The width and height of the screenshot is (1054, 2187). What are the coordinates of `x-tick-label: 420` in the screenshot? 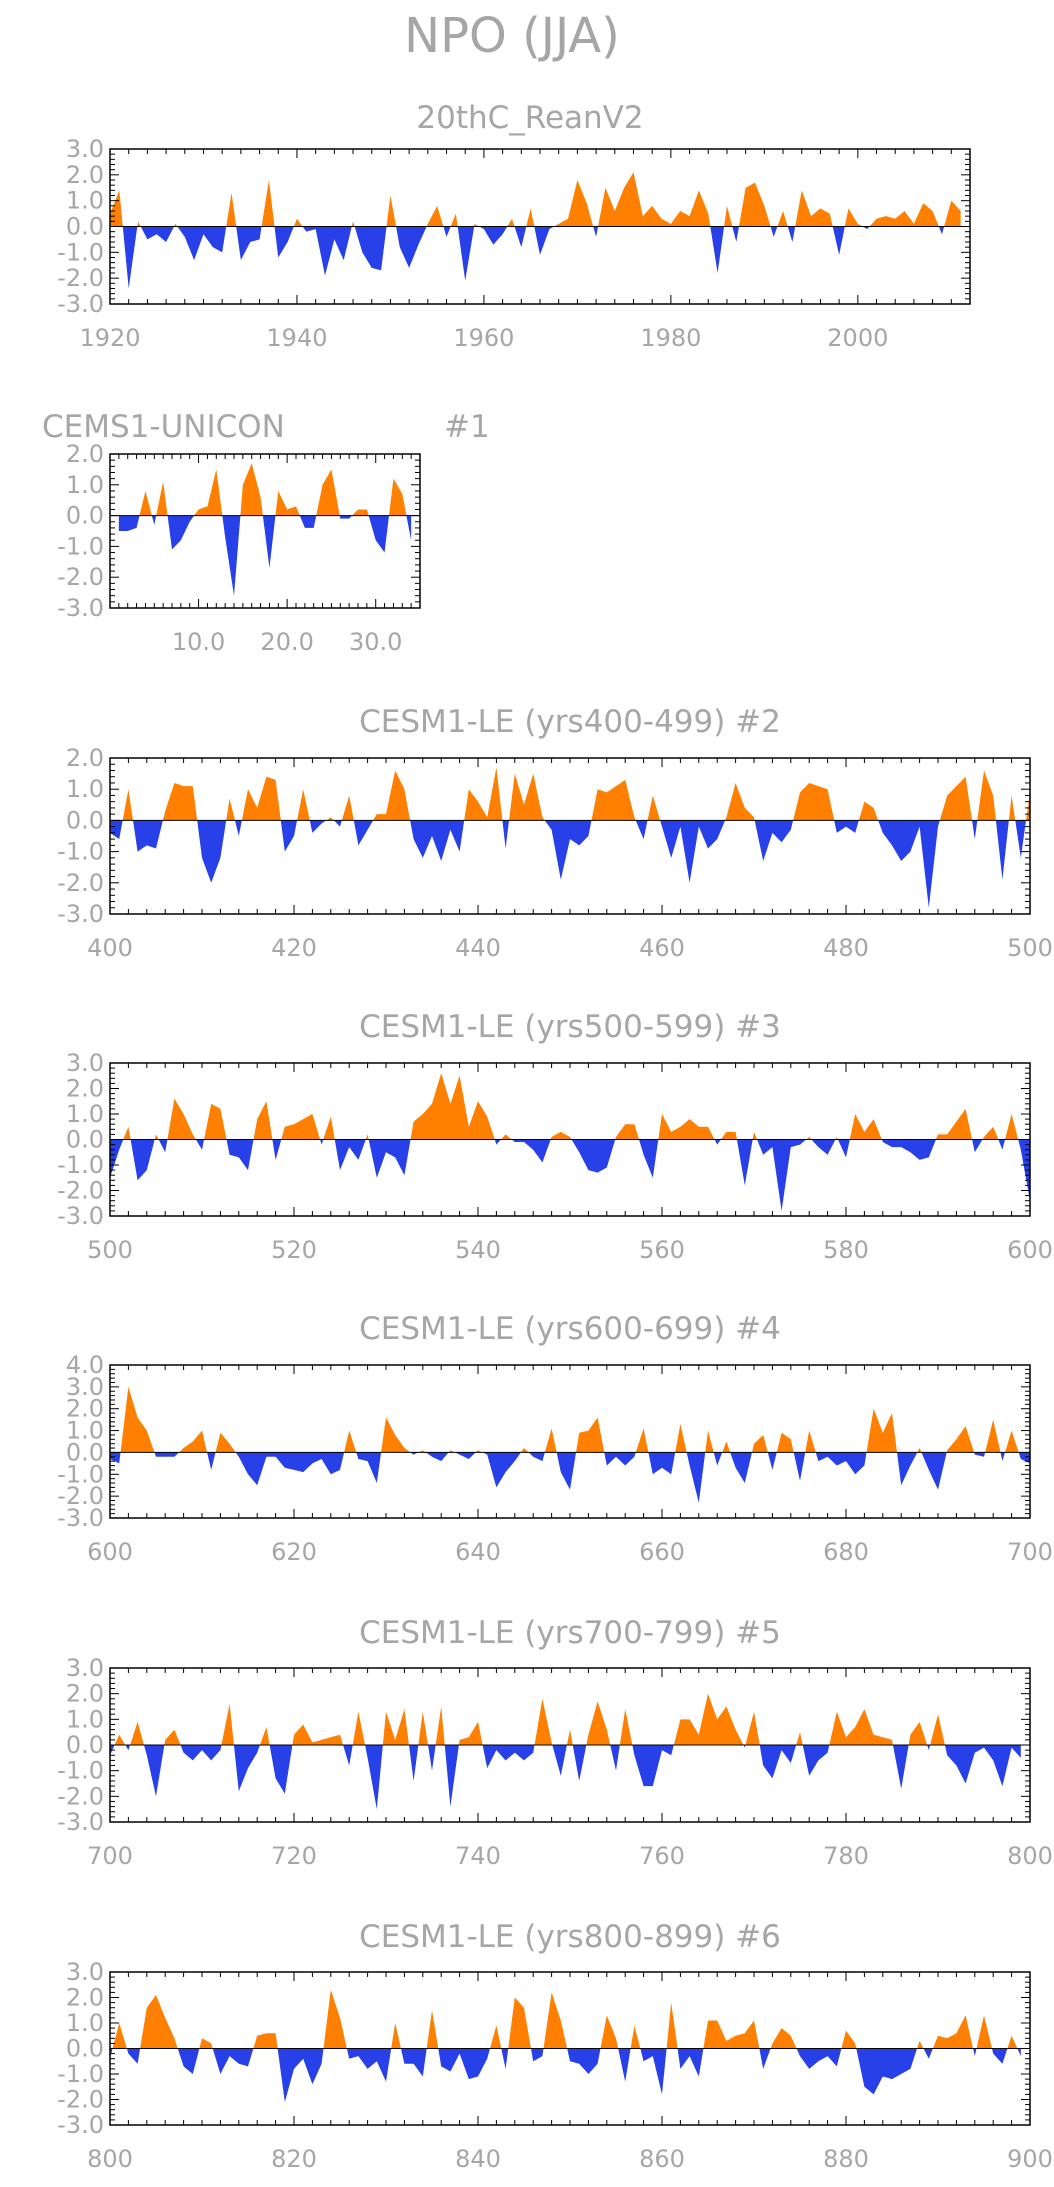 It's located at (294, 948).